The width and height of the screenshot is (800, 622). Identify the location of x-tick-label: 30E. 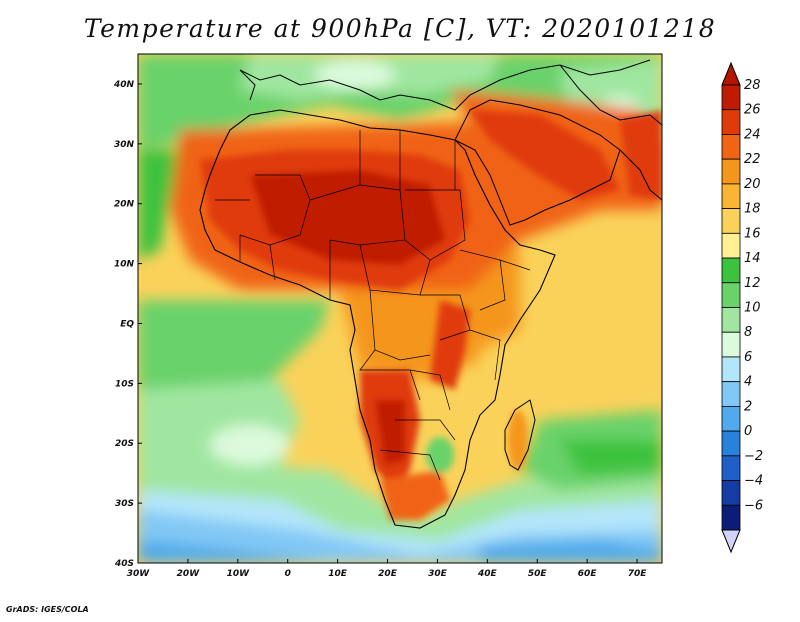
(438, 574).